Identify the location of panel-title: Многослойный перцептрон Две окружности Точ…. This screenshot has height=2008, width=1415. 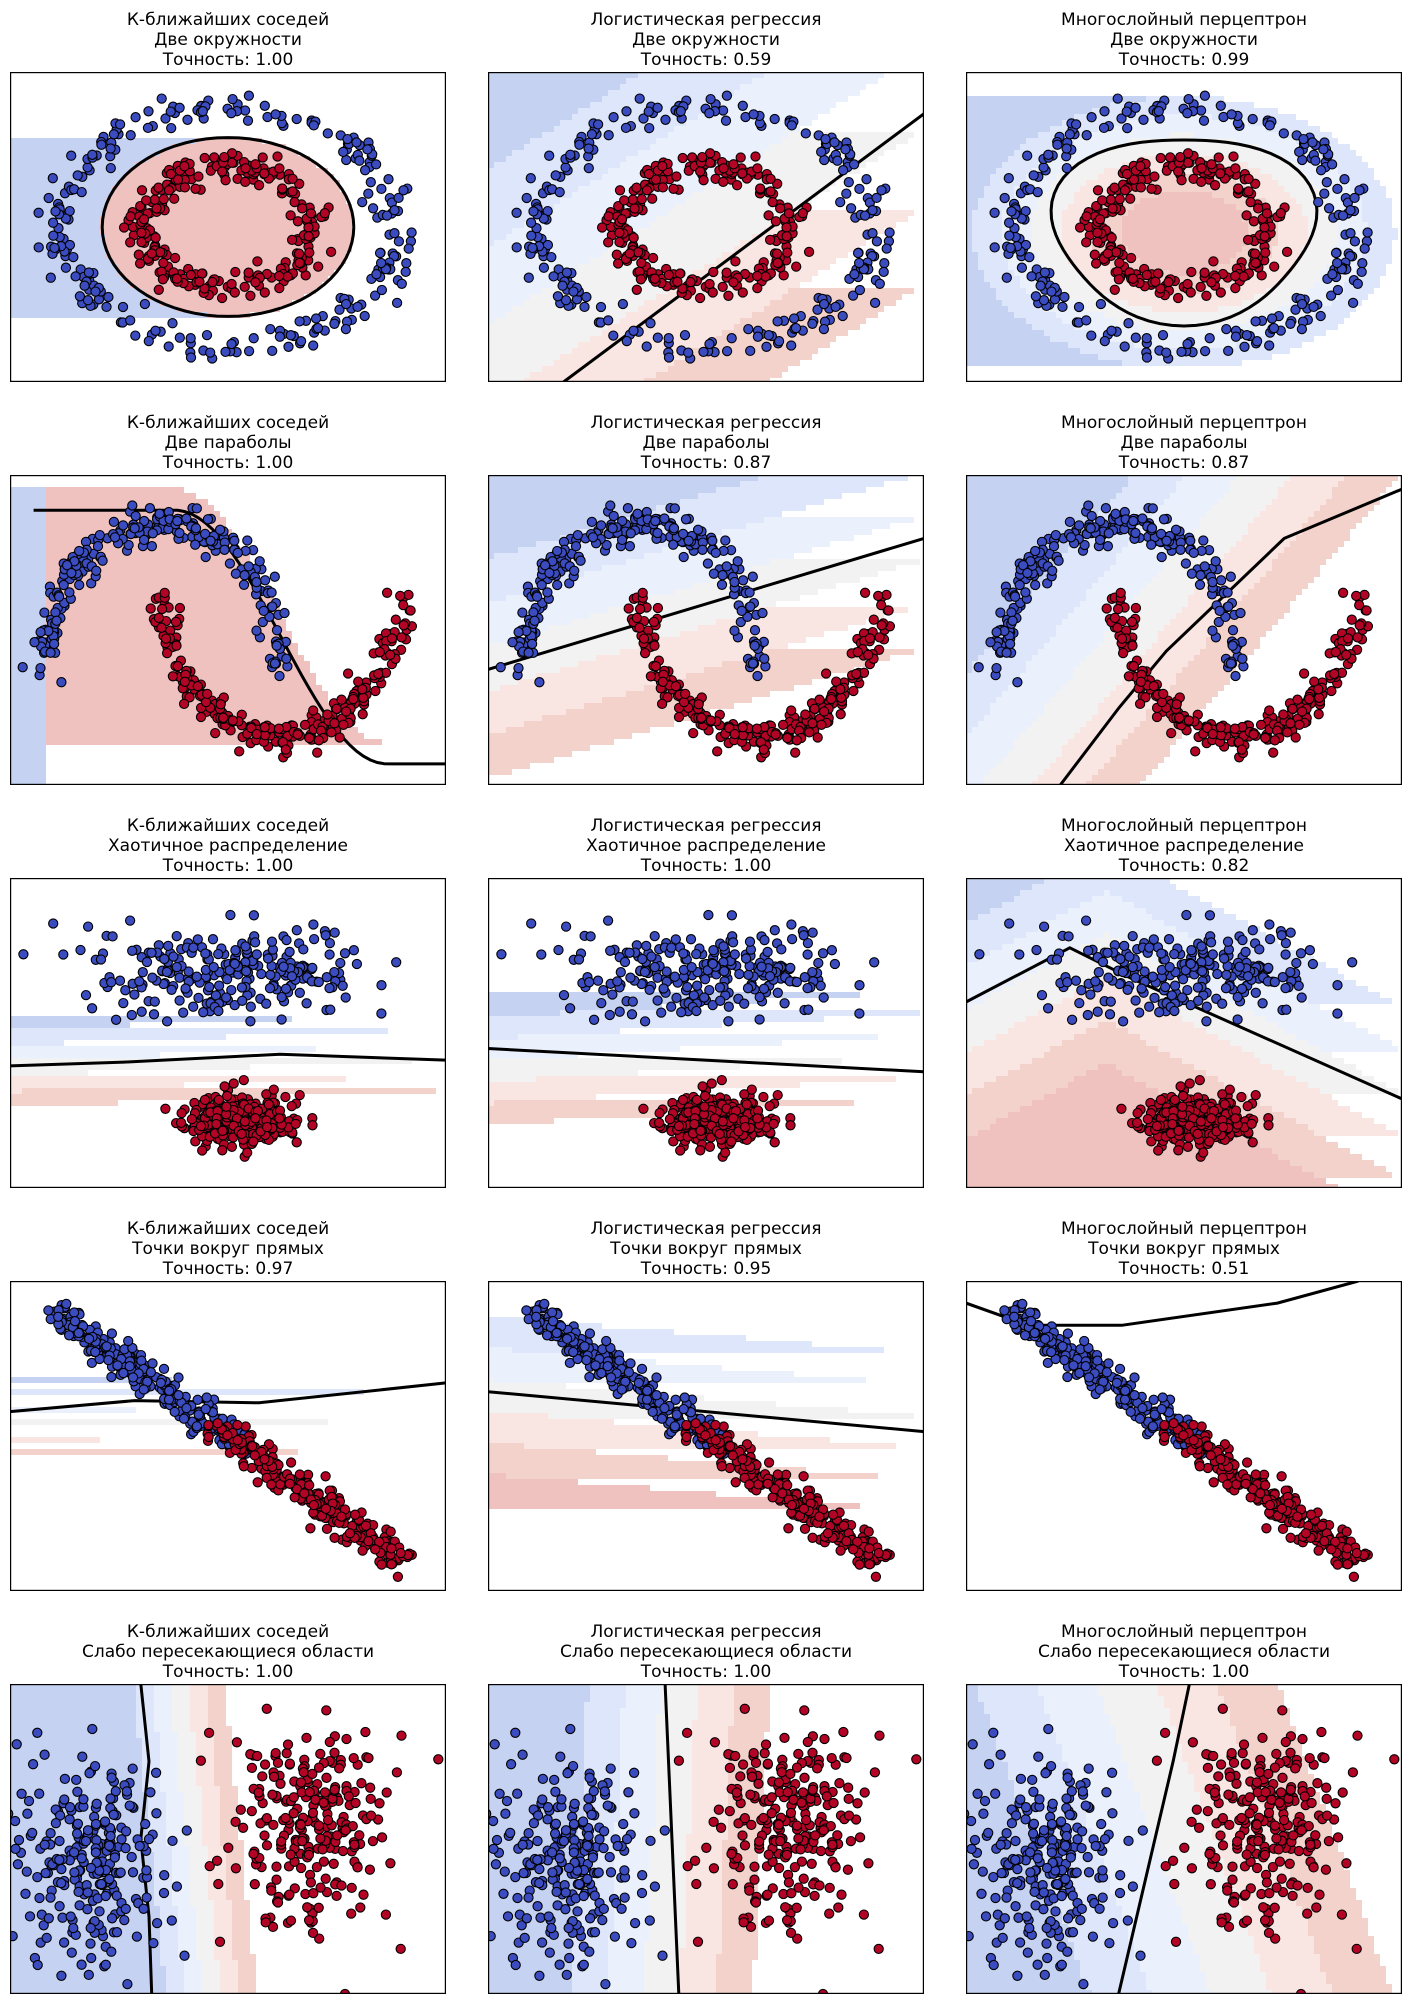
(1184, 40).